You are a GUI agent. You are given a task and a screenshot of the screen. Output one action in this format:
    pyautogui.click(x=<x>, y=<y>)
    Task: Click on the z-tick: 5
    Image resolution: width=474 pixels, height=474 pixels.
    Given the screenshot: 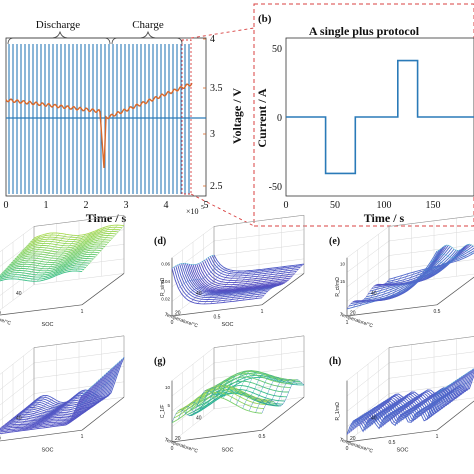 What is the action you would take?
    pyautogui.click(x=168, y=405)
    